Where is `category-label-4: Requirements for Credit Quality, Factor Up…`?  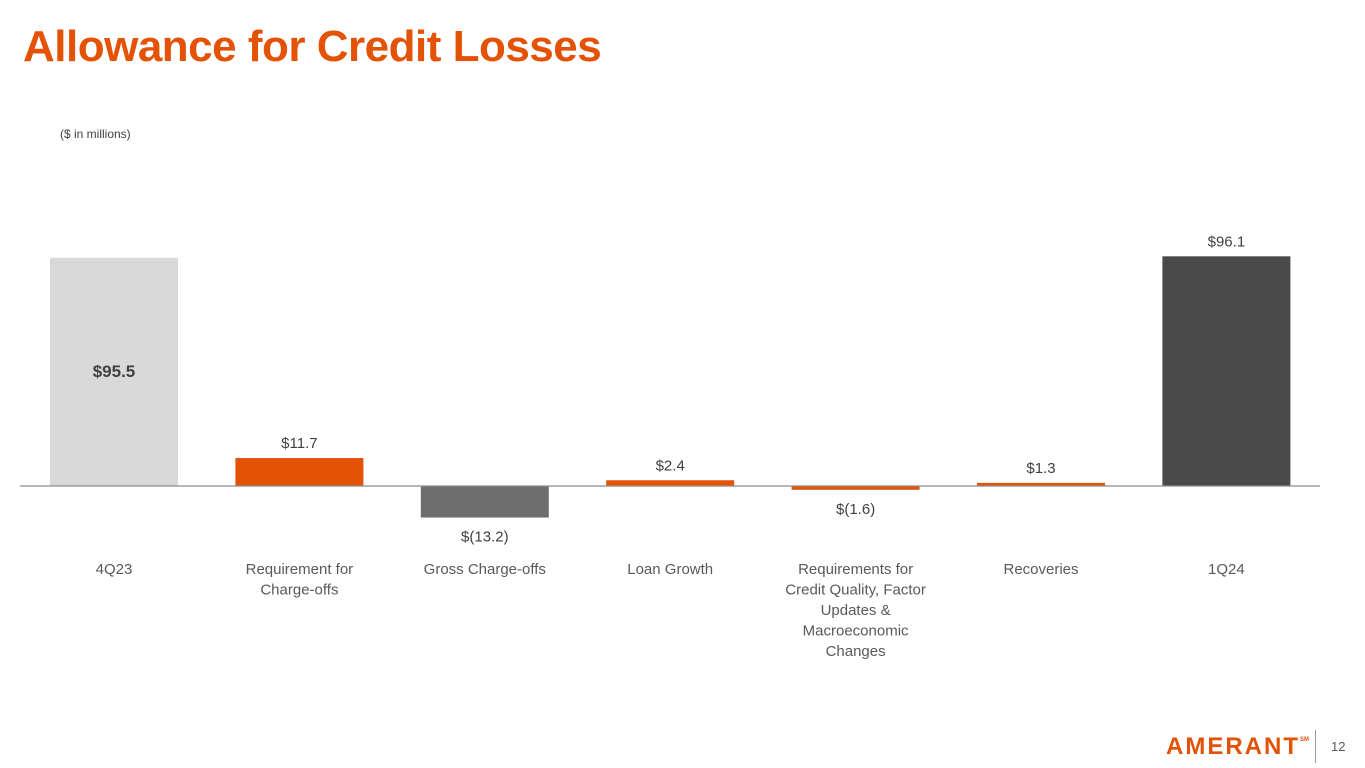
category-label-4: Requirements for Credit Quality, Factor Up… is located at coordinates (855, 610).